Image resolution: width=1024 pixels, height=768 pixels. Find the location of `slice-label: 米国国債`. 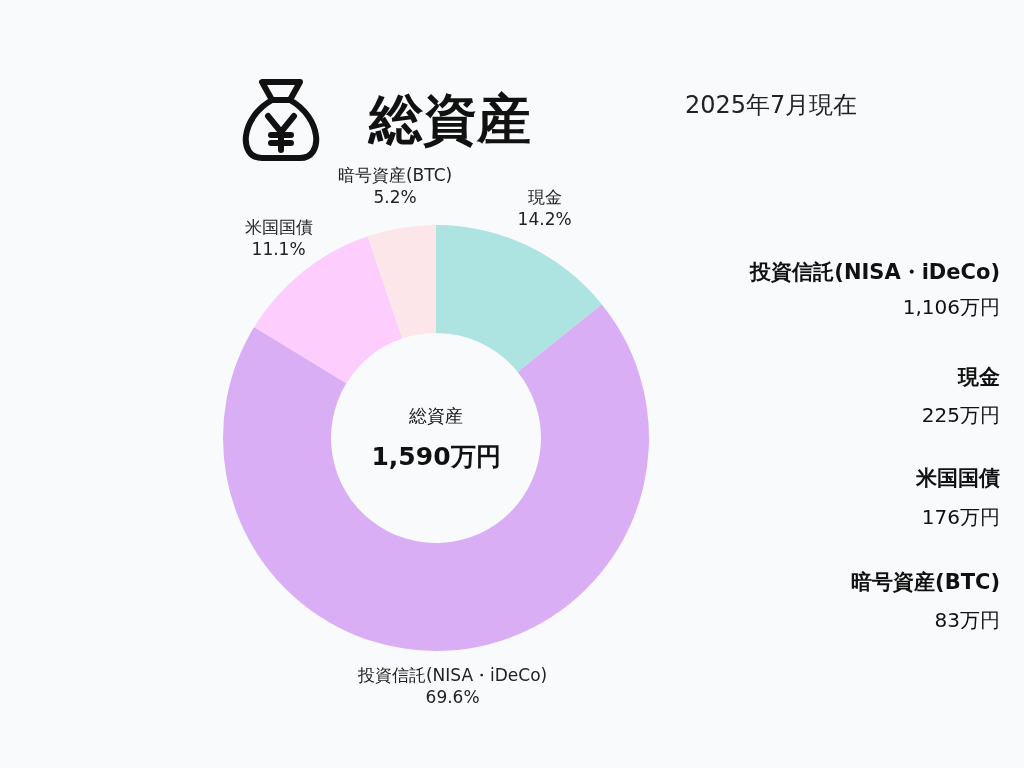

slice-label: 米国国債 is located at coordinates (278, 227).